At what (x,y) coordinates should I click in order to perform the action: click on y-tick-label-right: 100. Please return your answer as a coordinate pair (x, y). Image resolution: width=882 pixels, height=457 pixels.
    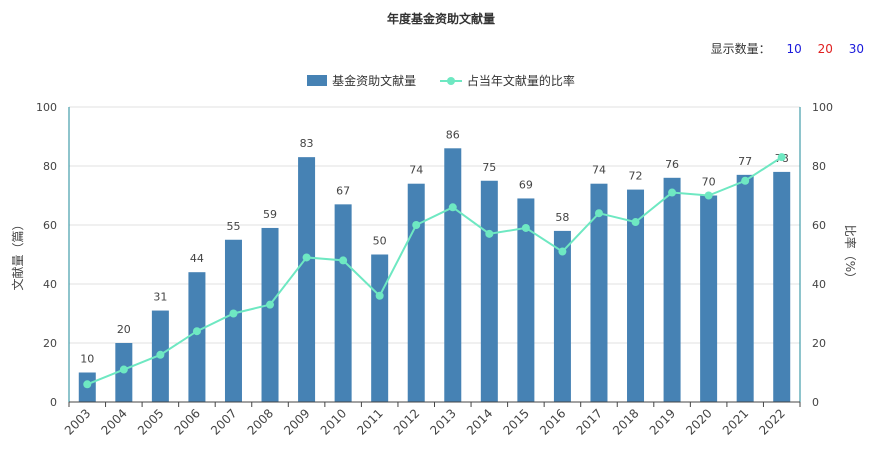
    Looking at the image, I should click on (822, 107).